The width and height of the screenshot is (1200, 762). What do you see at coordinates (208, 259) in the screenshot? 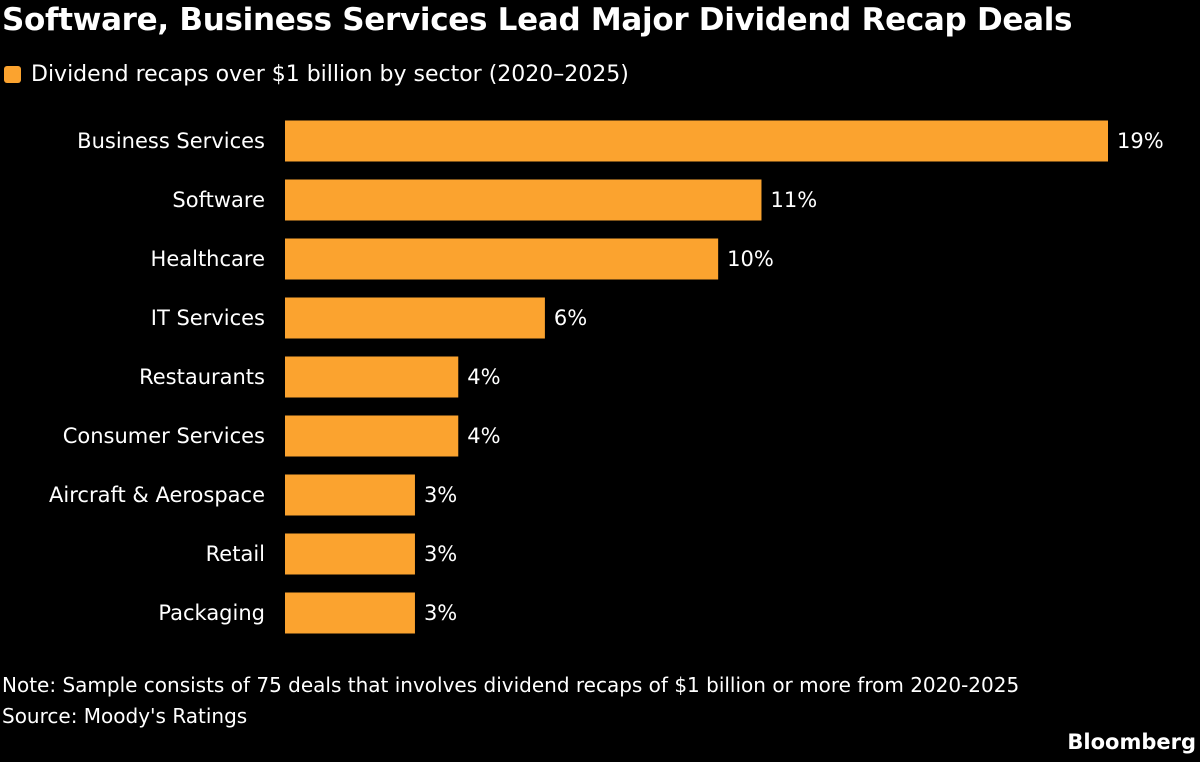
I see `category-label: Healthcare` at bounding box center [208, 259].